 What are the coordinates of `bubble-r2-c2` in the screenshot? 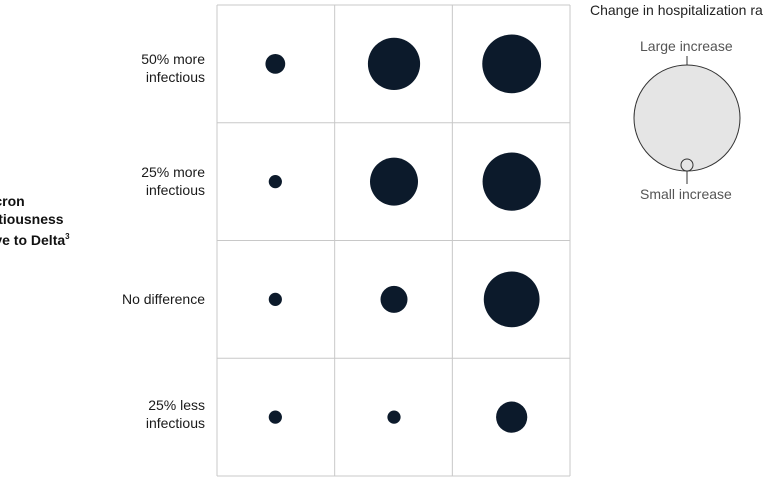 It's located at (394, 181).